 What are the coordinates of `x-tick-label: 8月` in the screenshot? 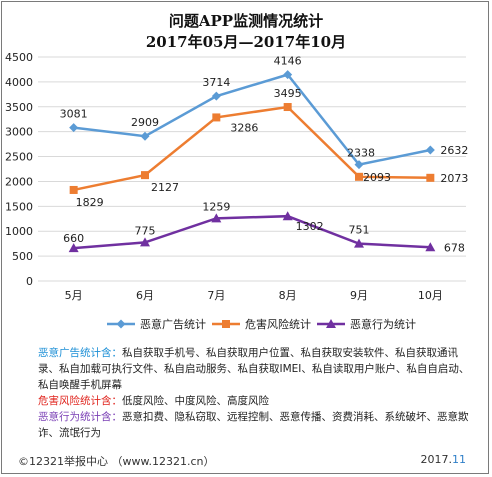 It's located at (288, 295).